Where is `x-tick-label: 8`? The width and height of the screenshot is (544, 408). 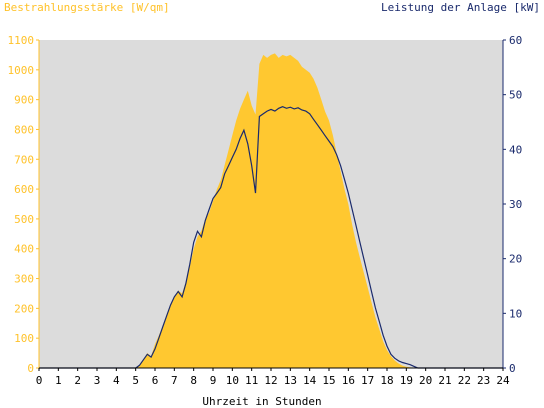 x-tick-label: 8 is located at coordinates (193, 380).